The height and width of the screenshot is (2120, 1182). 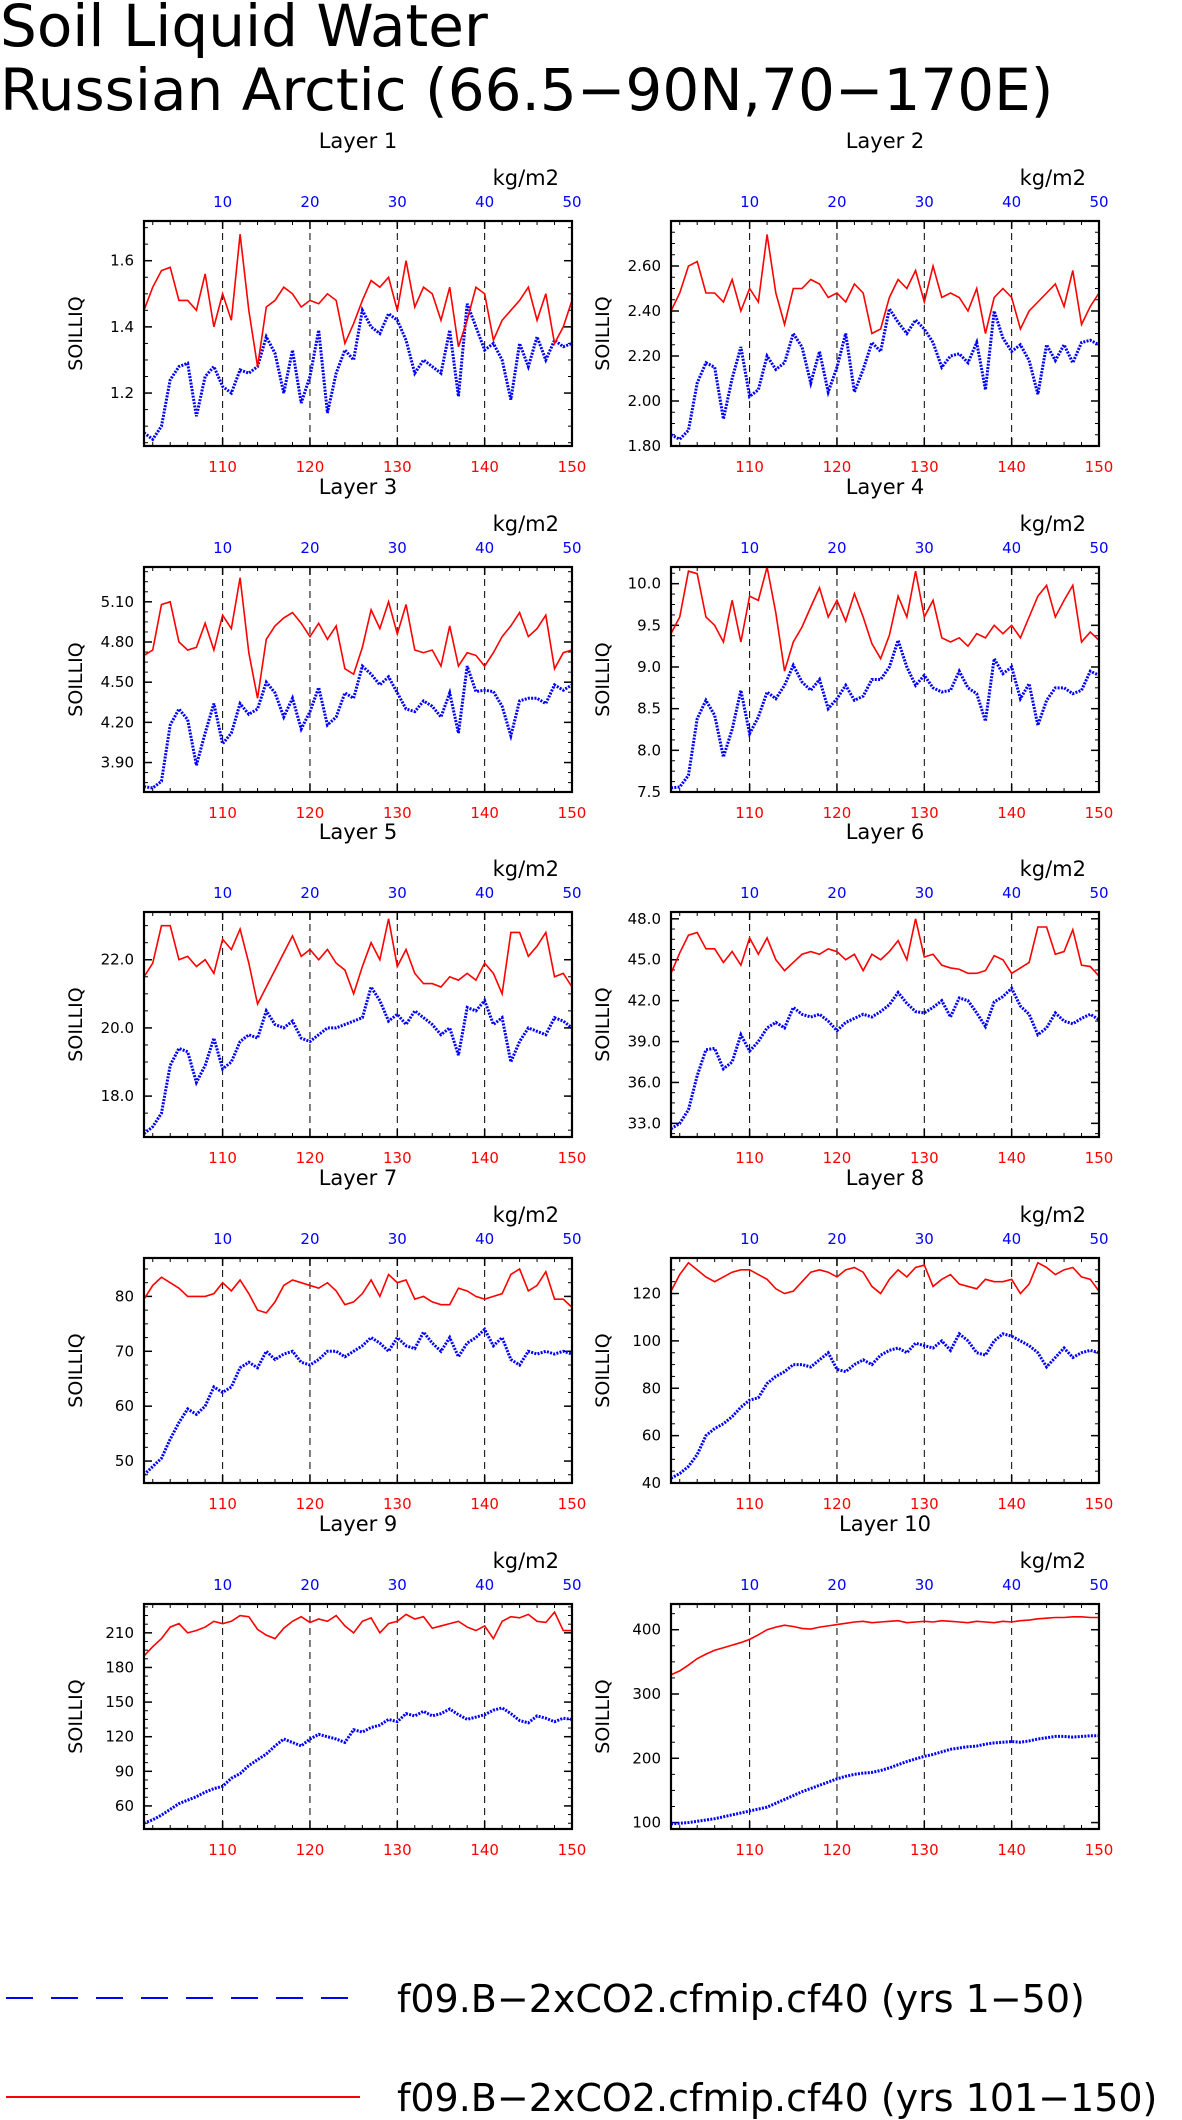 What do you see at coordinates (644, 919) in the screenshot?
I see `y-tick-label: 48.0` at bounding box center [644, 919].